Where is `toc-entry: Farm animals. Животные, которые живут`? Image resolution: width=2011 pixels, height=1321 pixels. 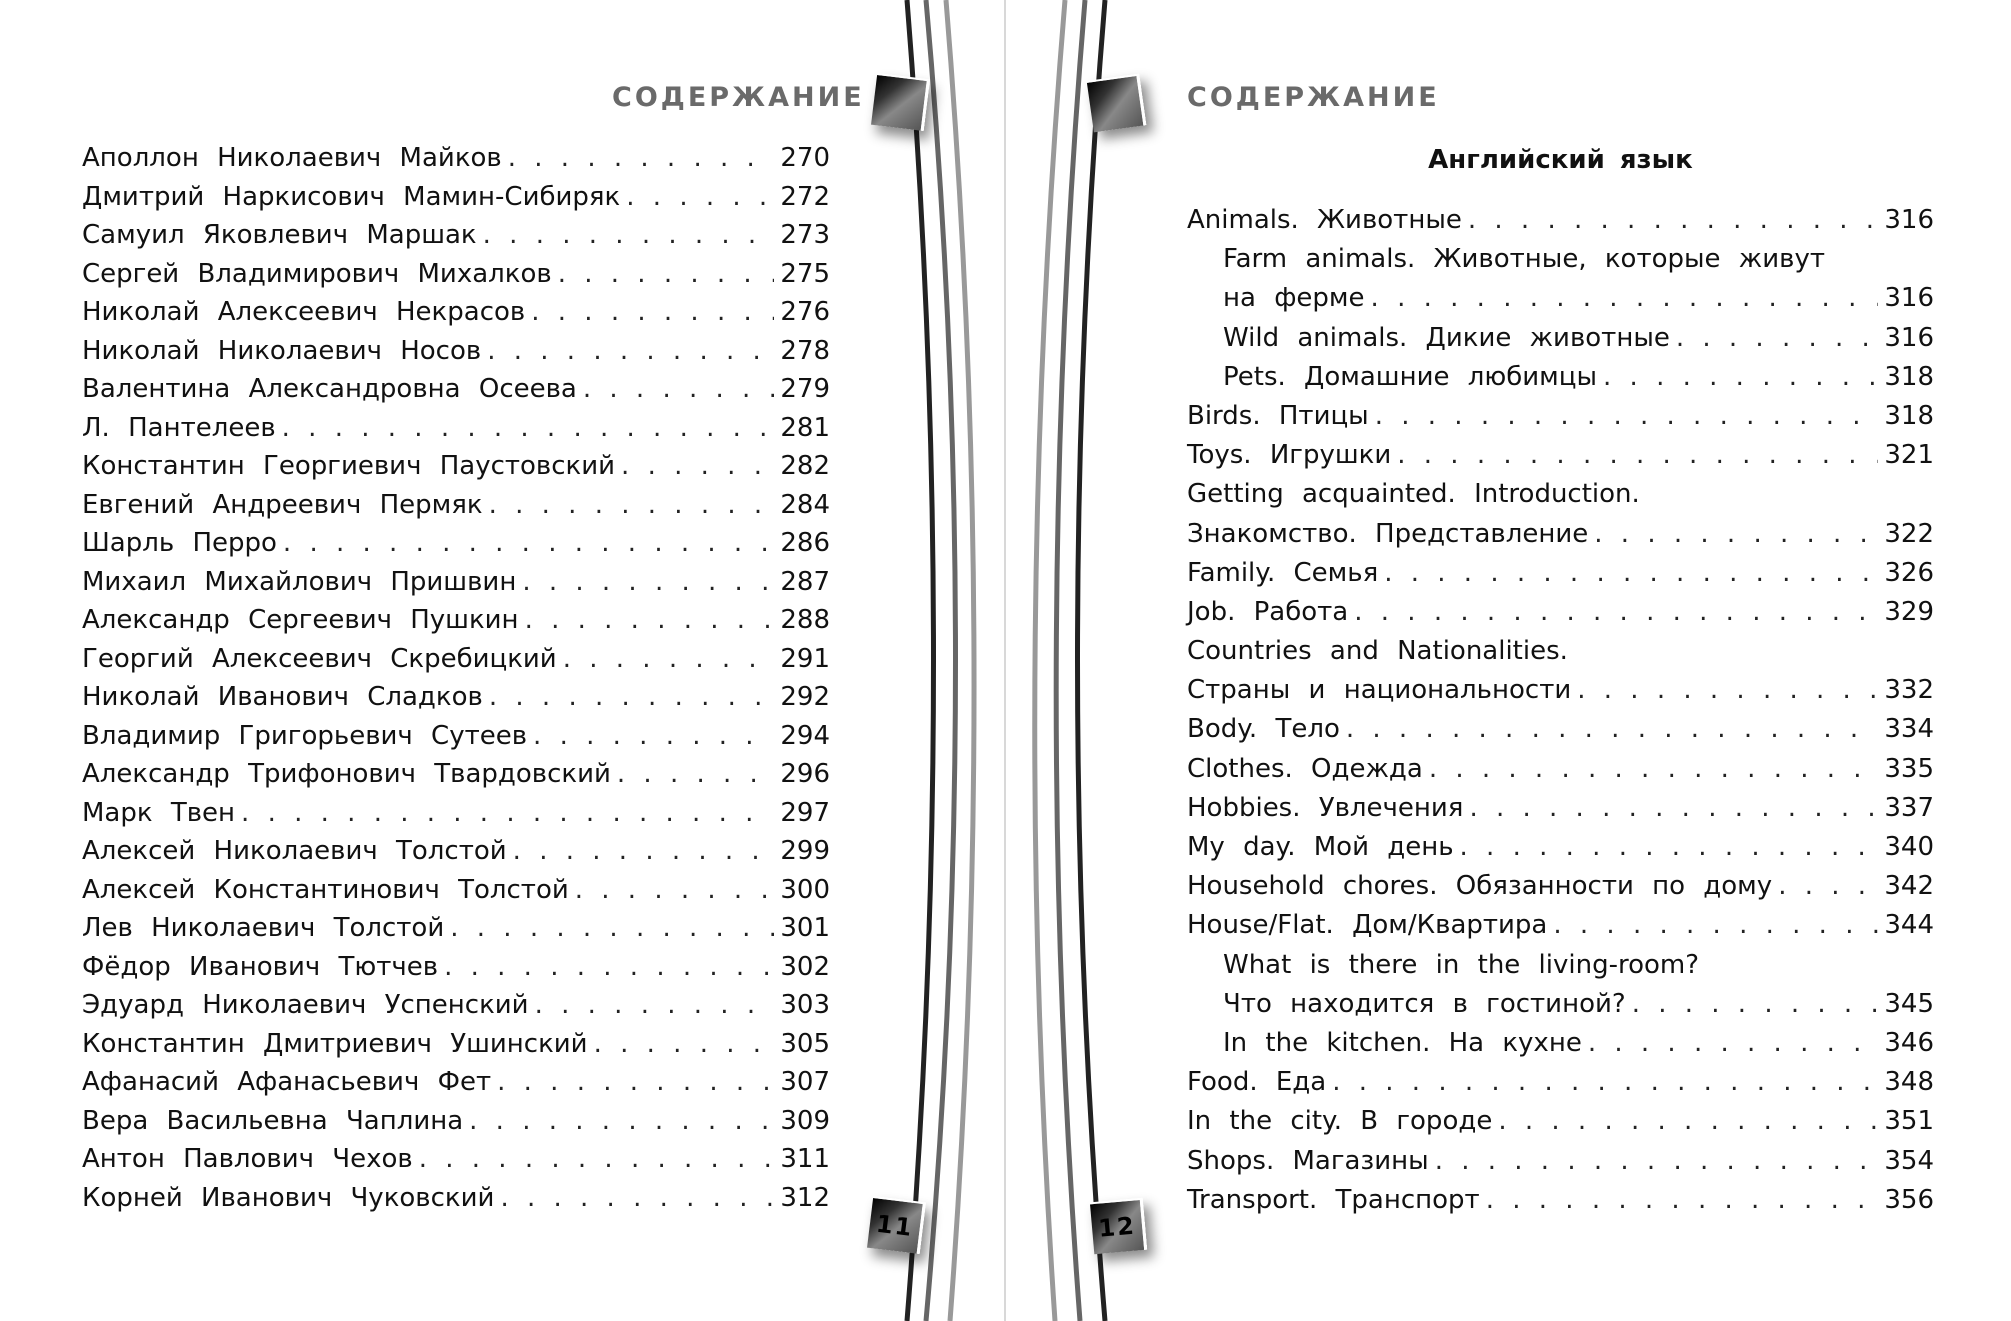
toc-entry: Farm animals. Животные, которые живут is located at coordinates (1560, 263).